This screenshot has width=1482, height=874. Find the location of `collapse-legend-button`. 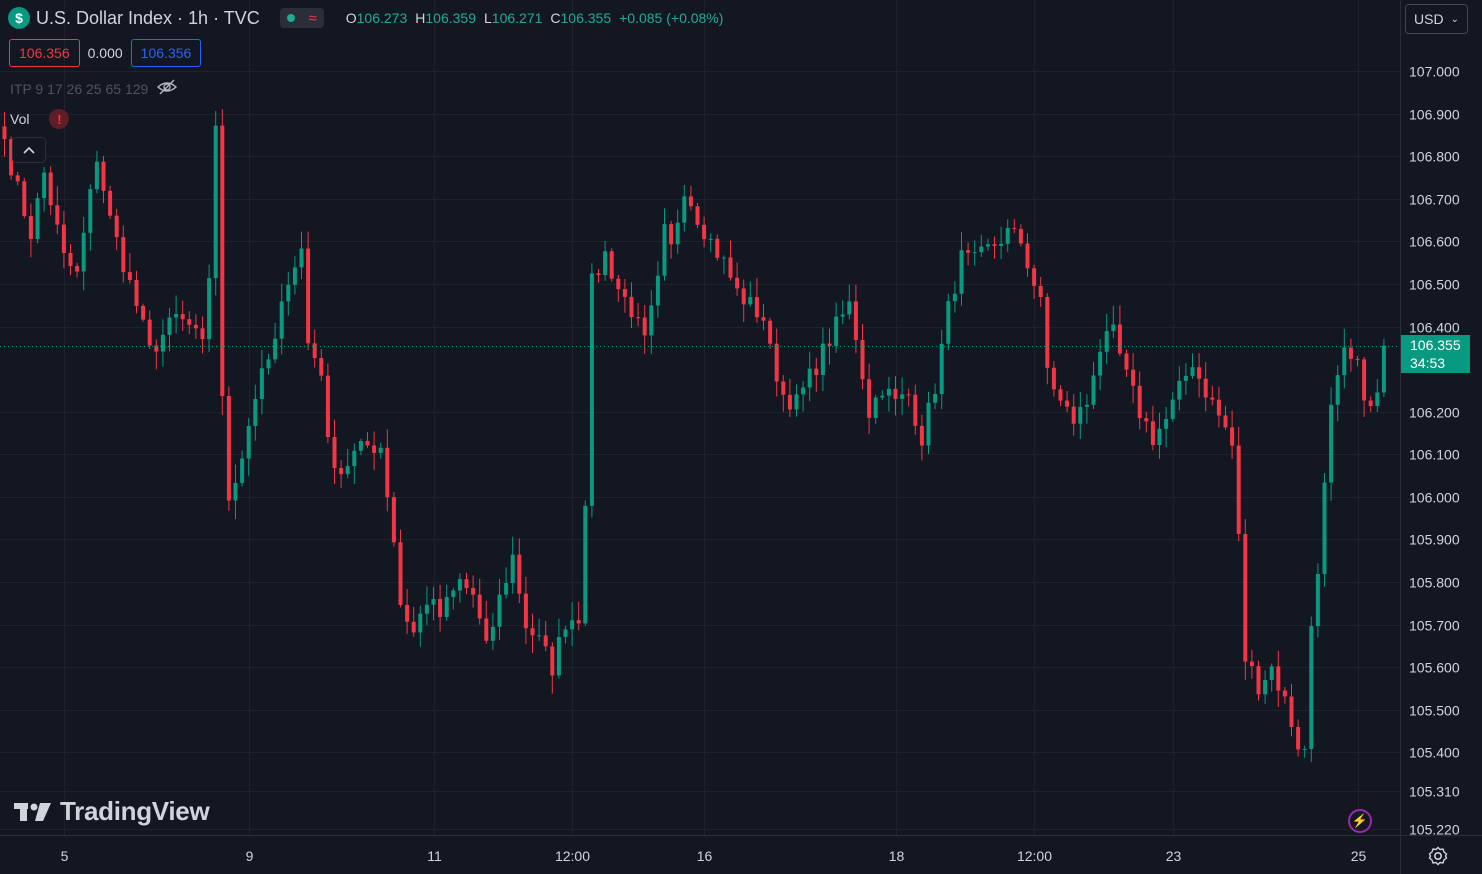

collapse-legend-button is located at coordinates (29, 150).